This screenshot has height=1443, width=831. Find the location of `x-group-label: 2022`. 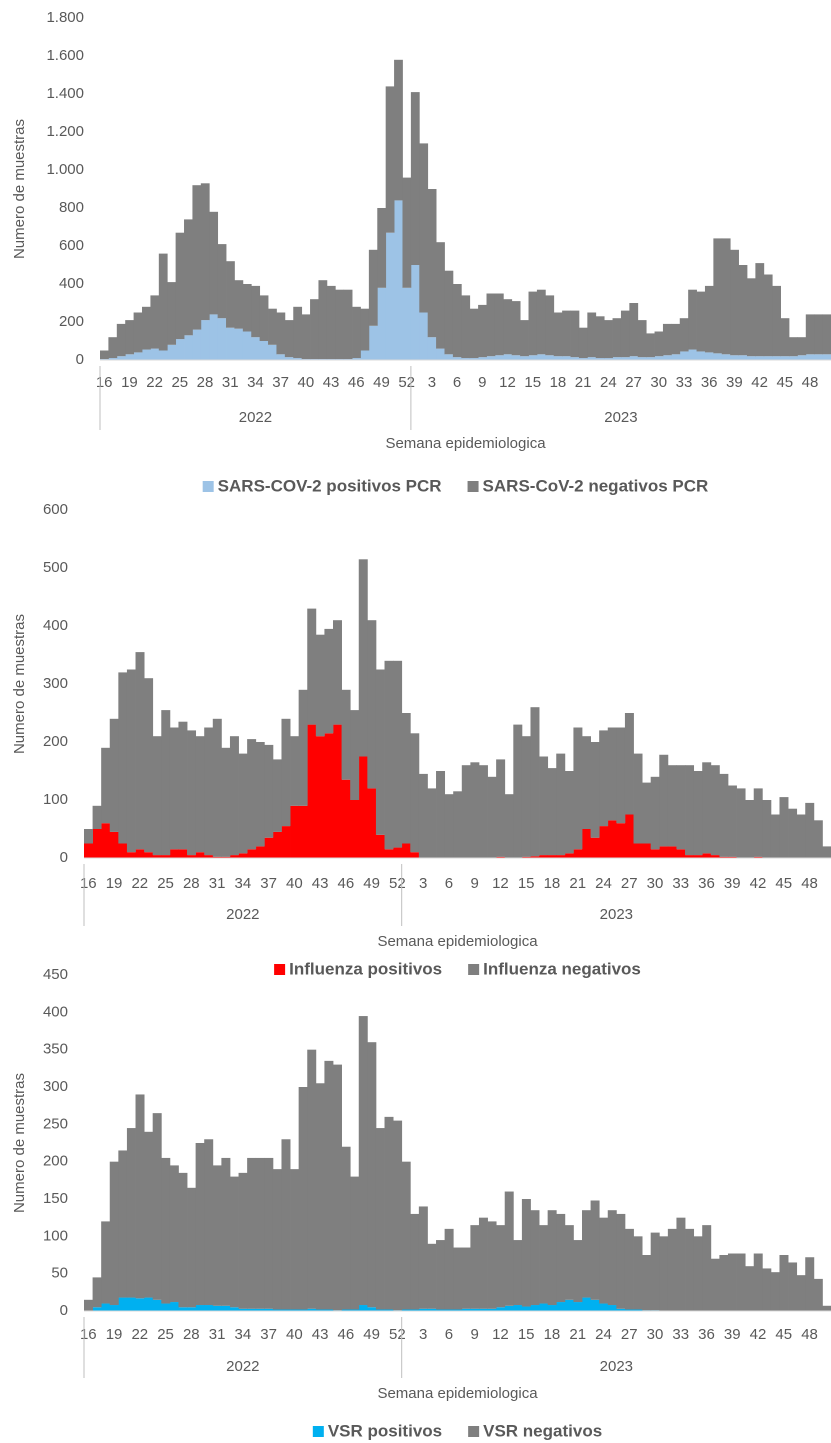

x-group-label: 2022 is located at coordinates (255, 417).